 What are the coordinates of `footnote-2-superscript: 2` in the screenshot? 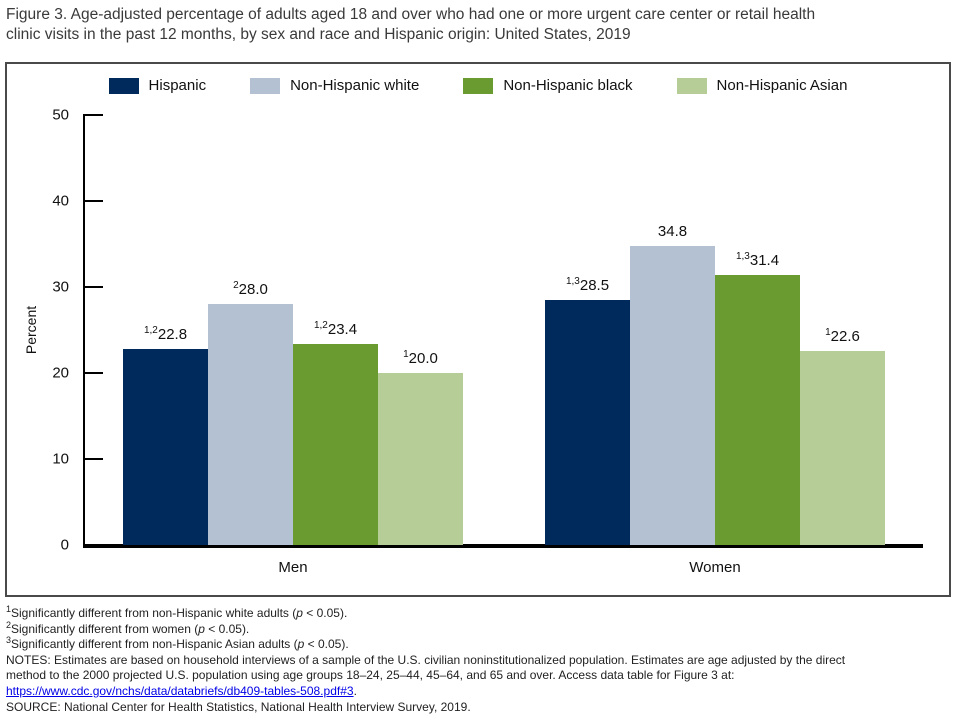 It's located at (9, 624).